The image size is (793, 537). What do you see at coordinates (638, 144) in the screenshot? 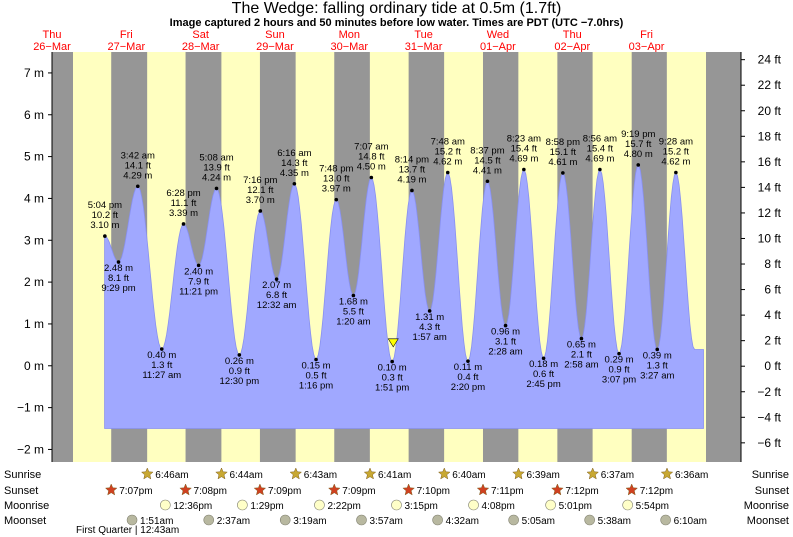
I see `tide-extreme-label: 15.7 ft` at bounding box center [638, 144].